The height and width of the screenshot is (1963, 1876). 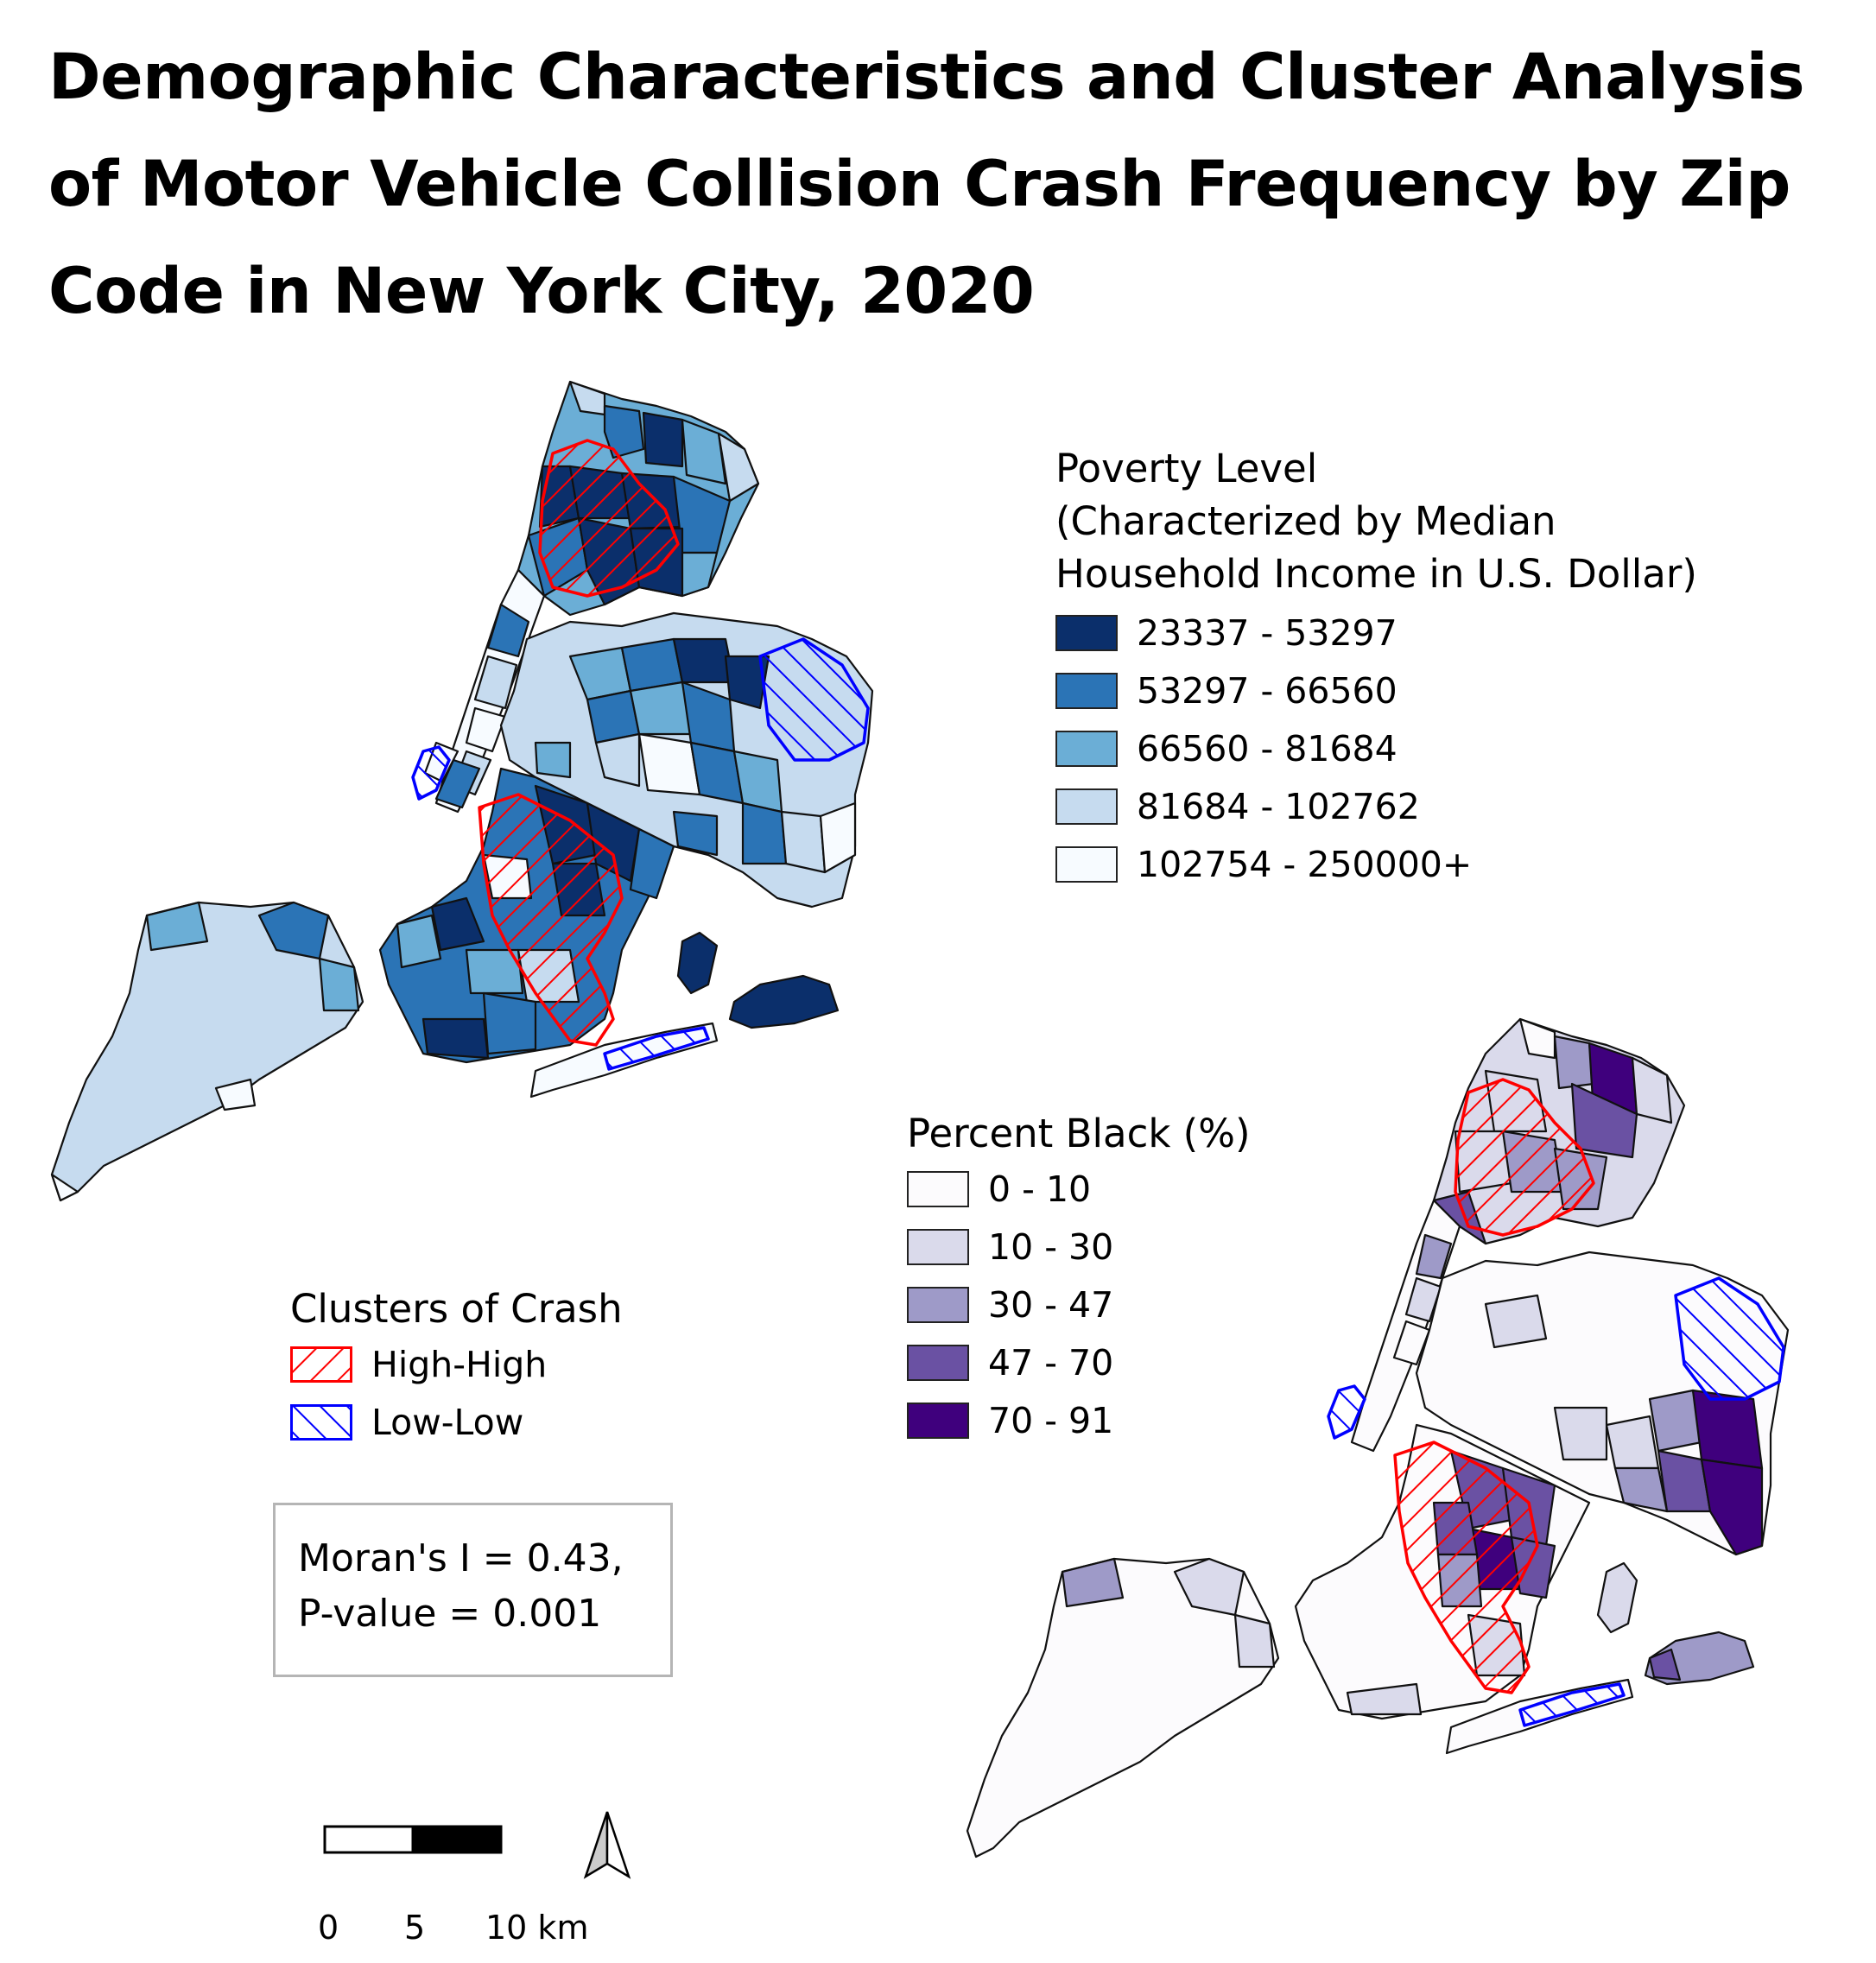 I want to click on high-high-hatch-icon, so click(x=321, y=1364).